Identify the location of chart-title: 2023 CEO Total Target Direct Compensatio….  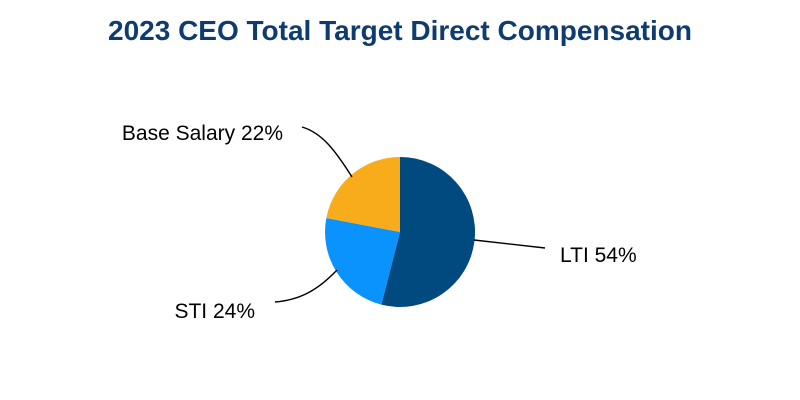
(400, 30).